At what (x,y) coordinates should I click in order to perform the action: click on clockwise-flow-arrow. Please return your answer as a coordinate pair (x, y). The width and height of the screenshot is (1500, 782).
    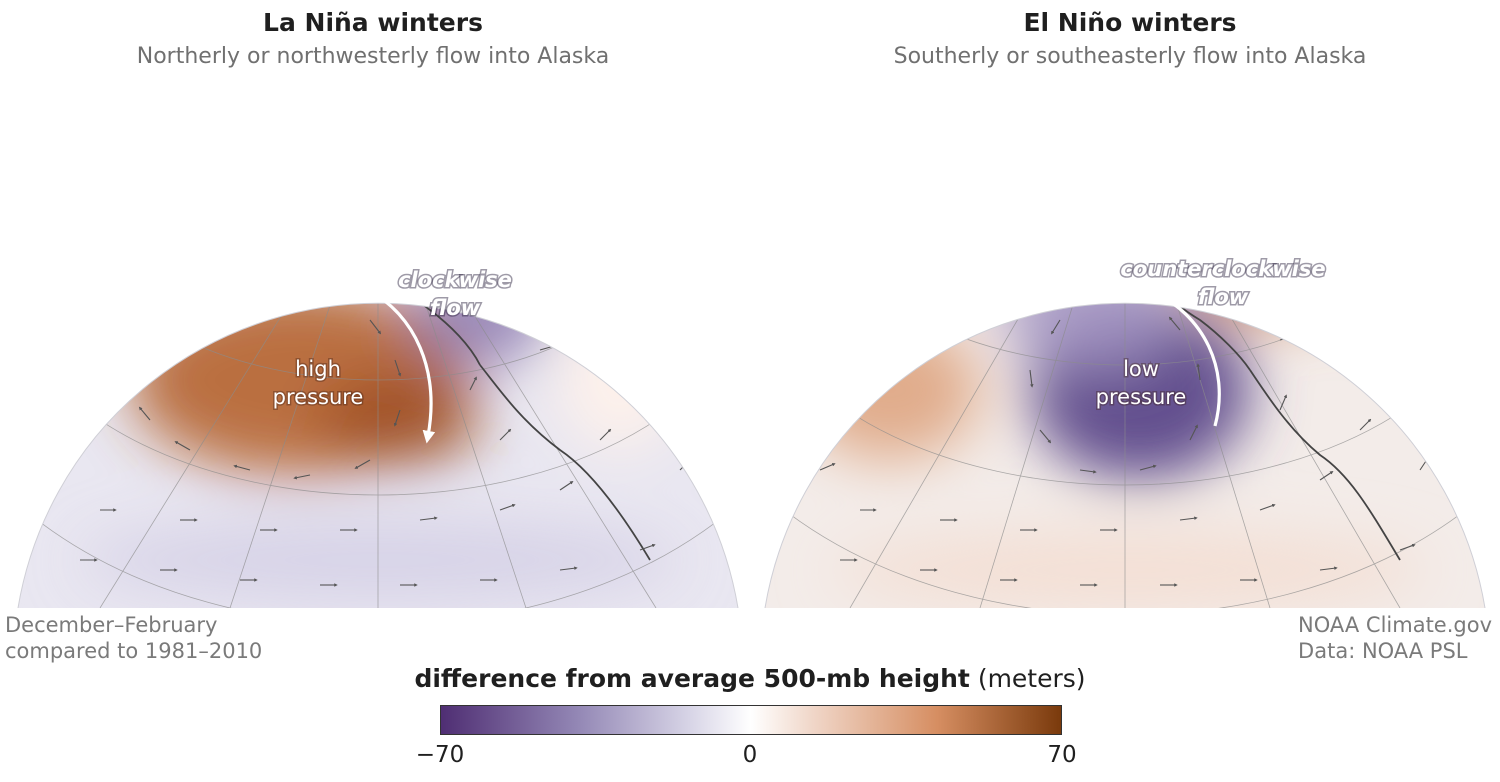
    Looking at the image, I should click on (401, 366).